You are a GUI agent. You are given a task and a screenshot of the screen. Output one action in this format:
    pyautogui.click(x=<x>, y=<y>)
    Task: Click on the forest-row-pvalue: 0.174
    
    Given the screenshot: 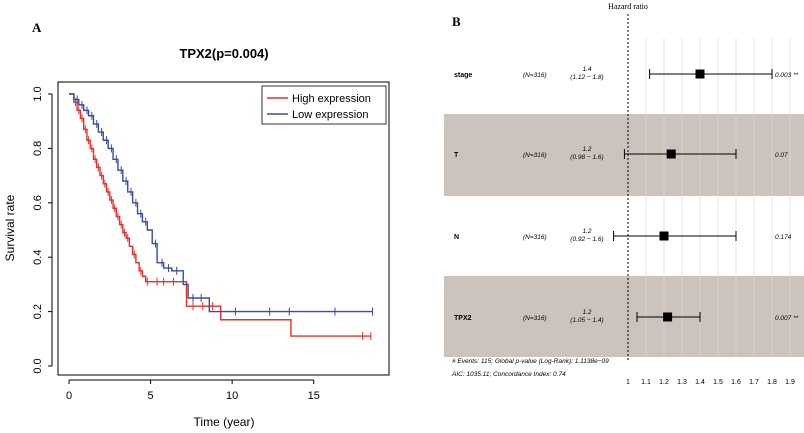 What is the action you would take?
    pyautogui.click(x=783, y=237)
    